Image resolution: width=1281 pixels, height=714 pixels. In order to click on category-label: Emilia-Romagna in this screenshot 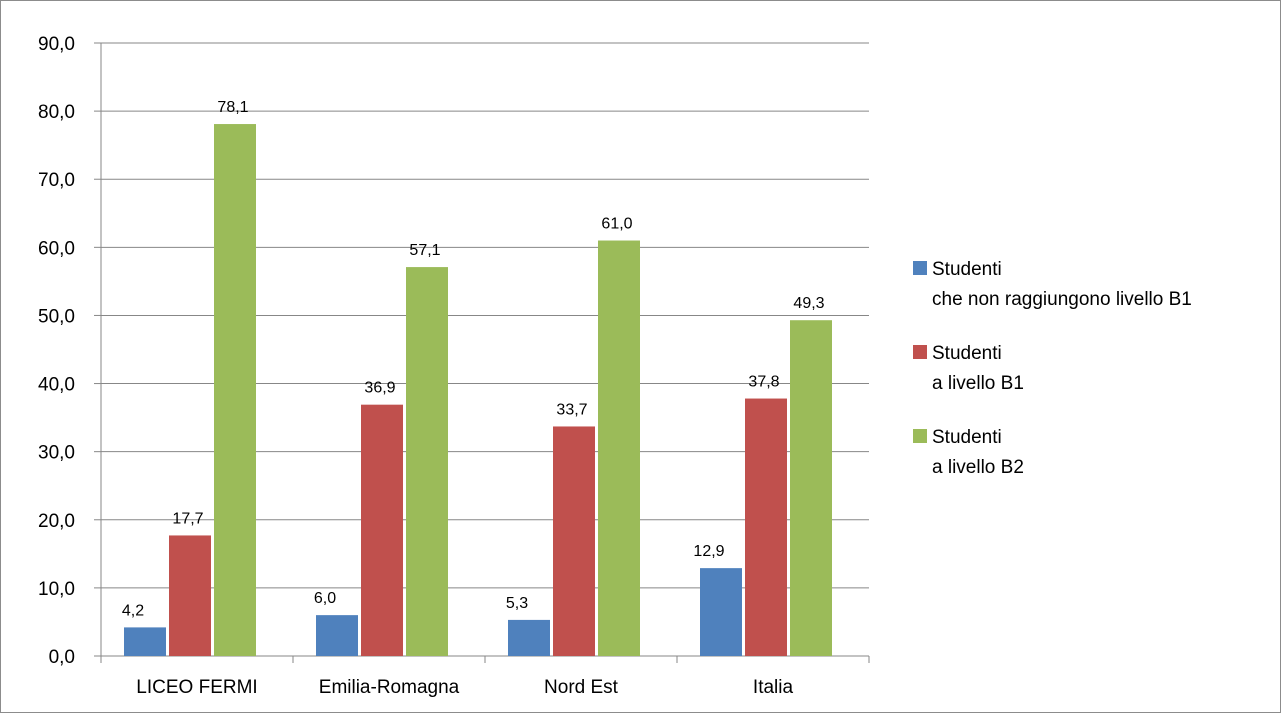, I will do `click(389, 687)`.